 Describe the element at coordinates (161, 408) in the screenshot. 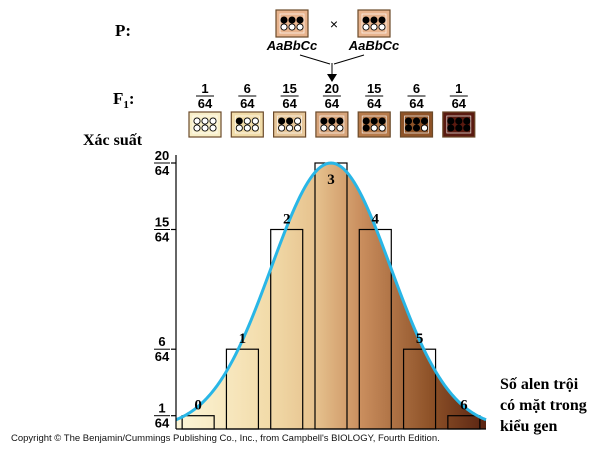

I see `y-tick-numerator: 1` at that location.